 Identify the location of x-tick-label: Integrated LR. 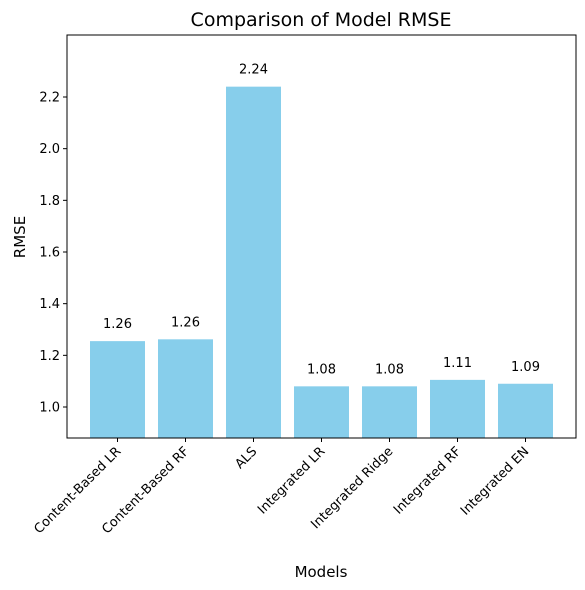
(291, 480).